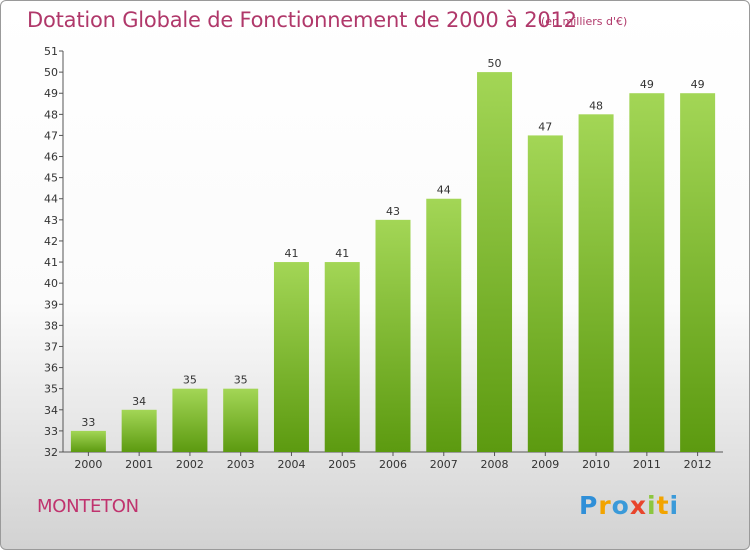  Describe the element at coordinates (342, 464) in the screenshot. I see `x-tick-label: 2005` at that location.